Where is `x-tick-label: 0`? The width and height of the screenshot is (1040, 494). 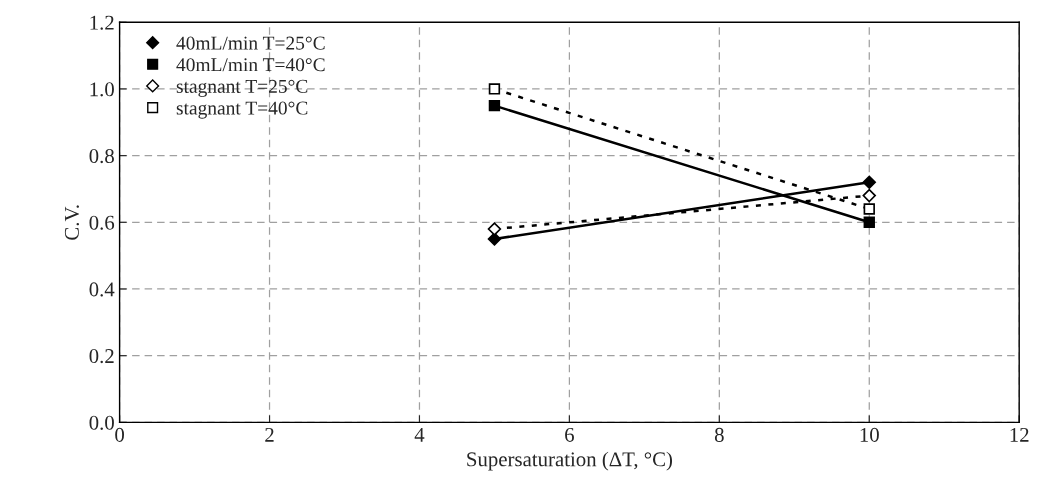
x-tick-label: 0 is located at coordinates (120, 434).